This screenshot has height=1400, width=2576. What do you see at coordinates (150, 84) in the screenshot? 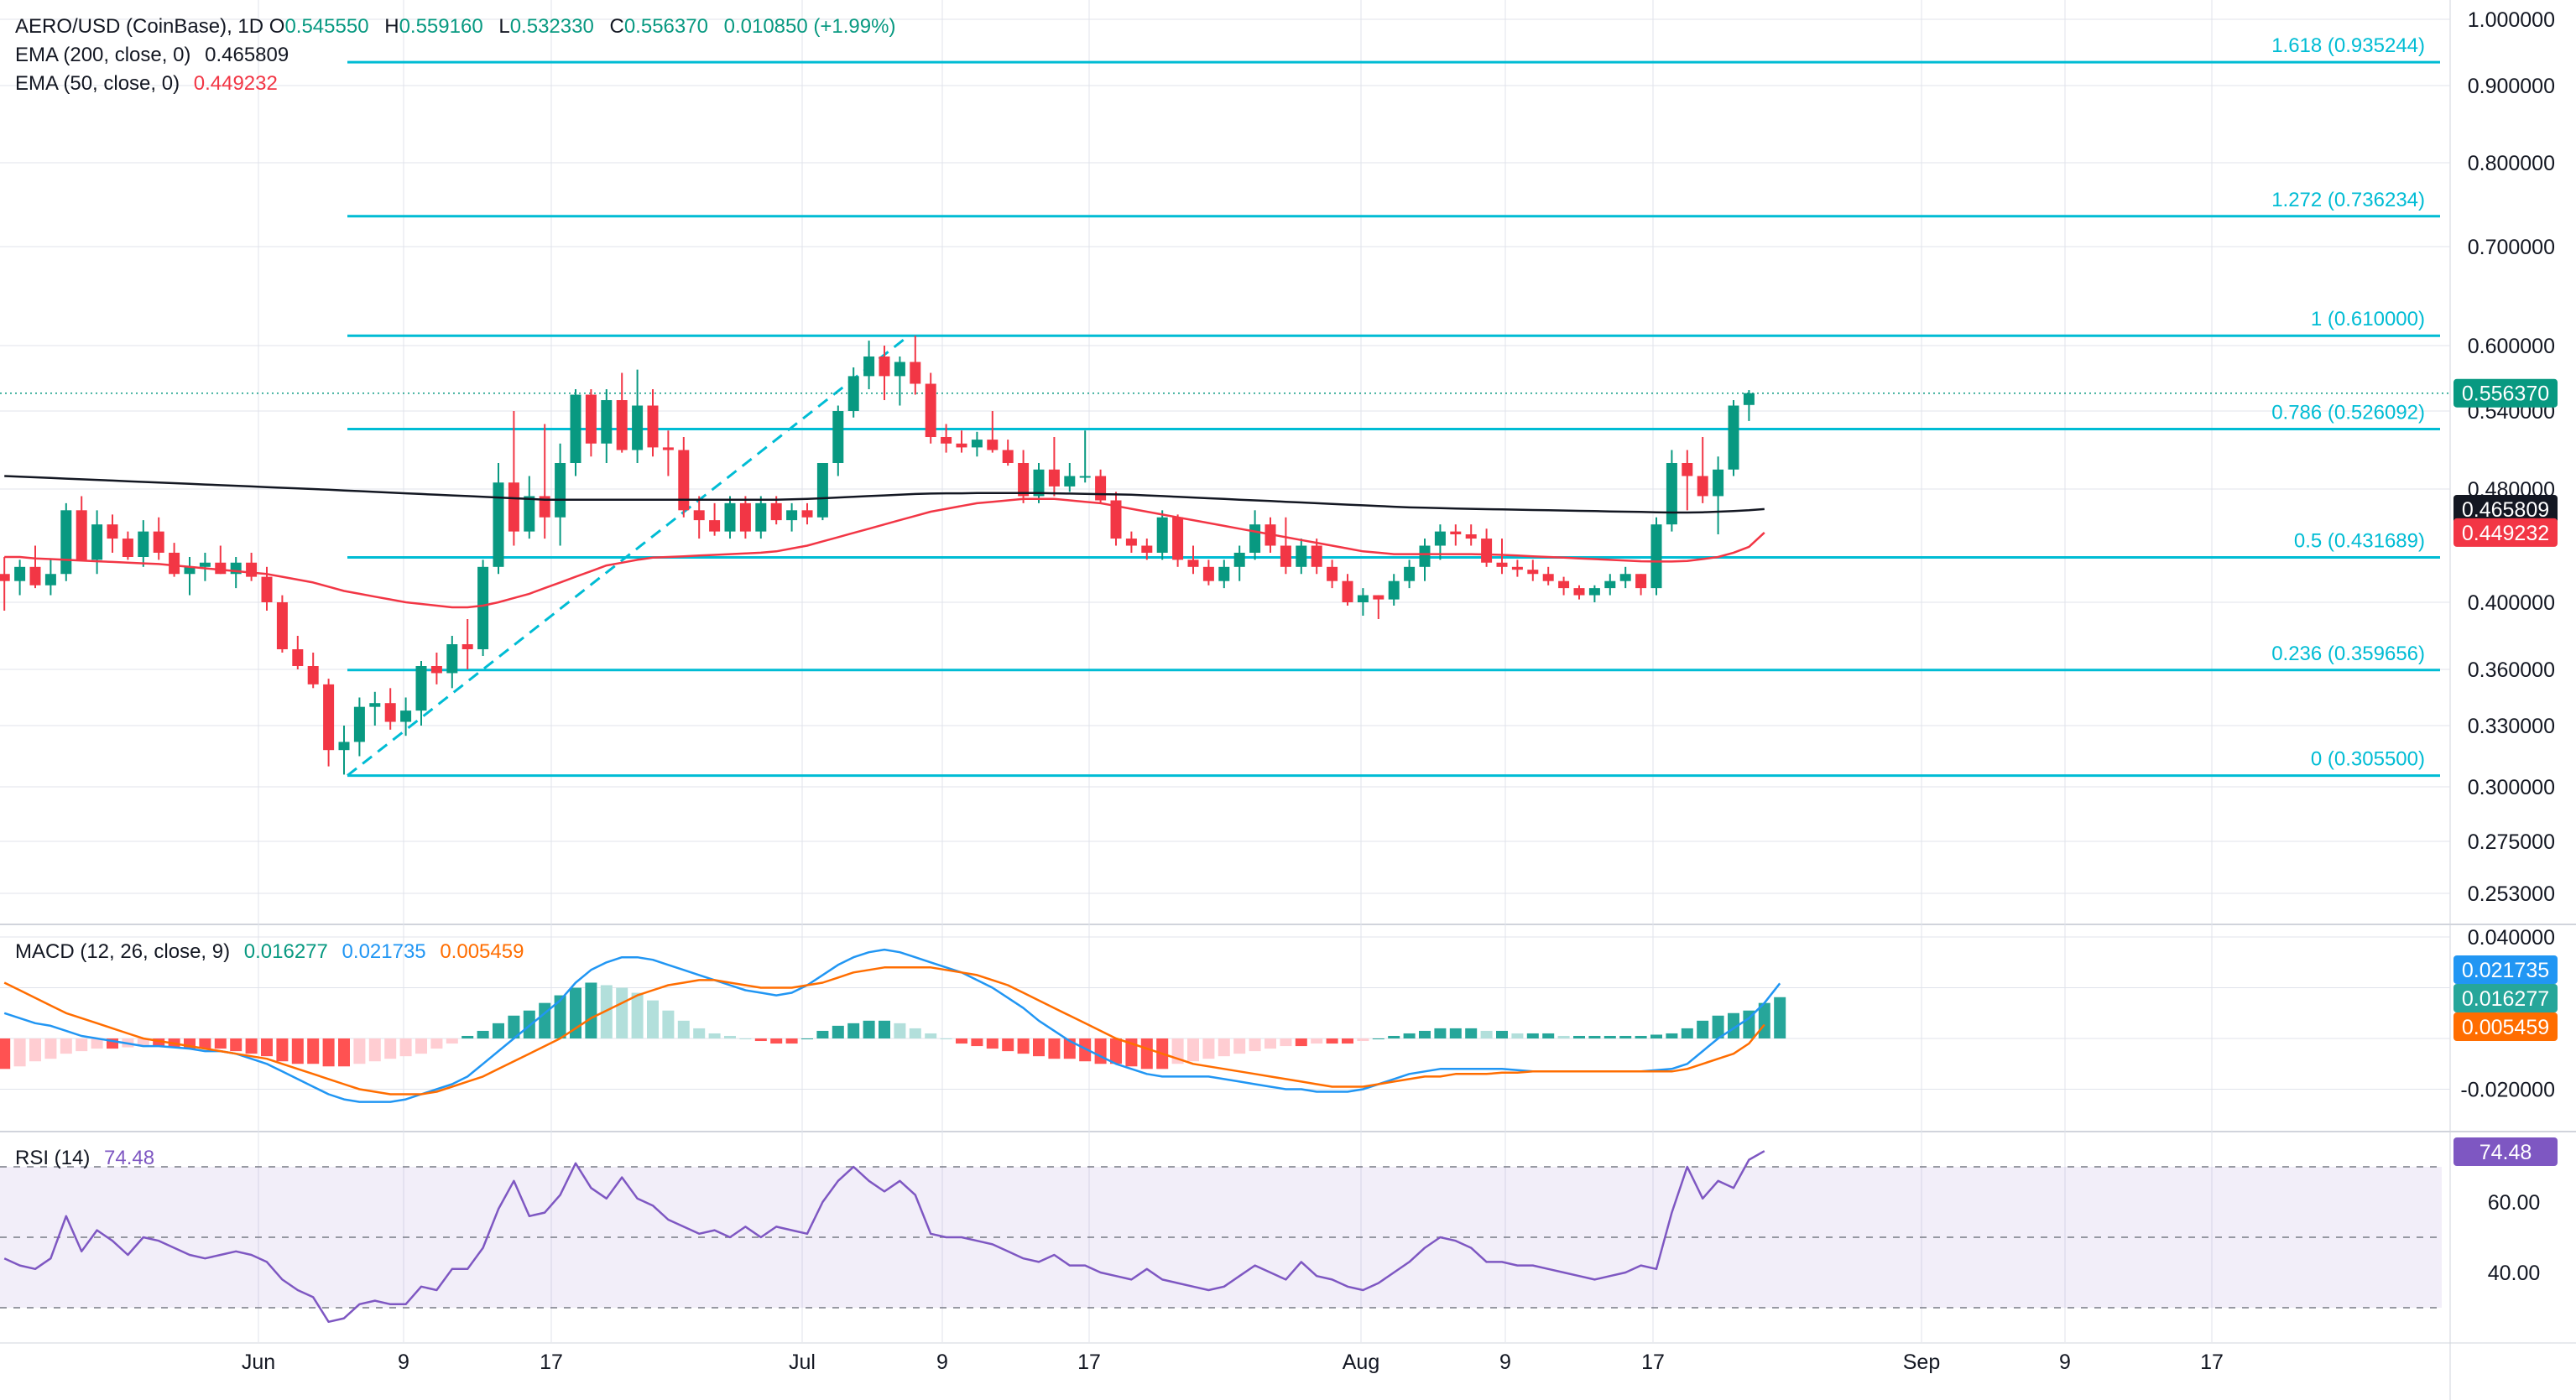
I see `ema50-legend: EMA (50, close, 0) 0.449232` at bounding box center [150, 84].